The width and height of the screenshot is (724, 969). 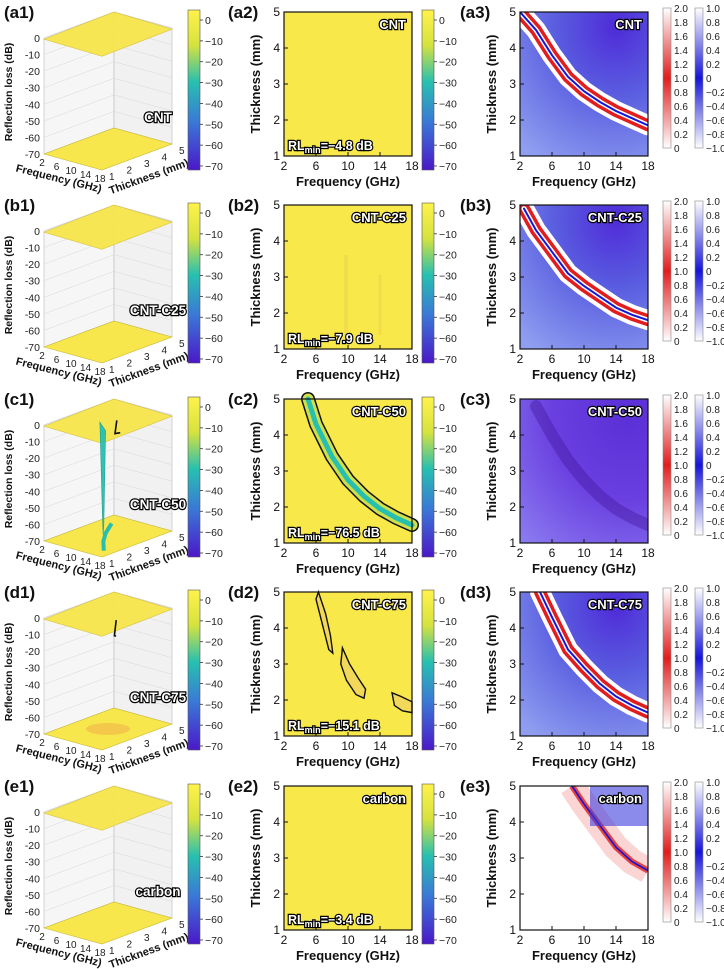 What do you see at coordinates (584, 74) in the screenshot?
I see `impedance-curves` at bounding box center [584, 74].